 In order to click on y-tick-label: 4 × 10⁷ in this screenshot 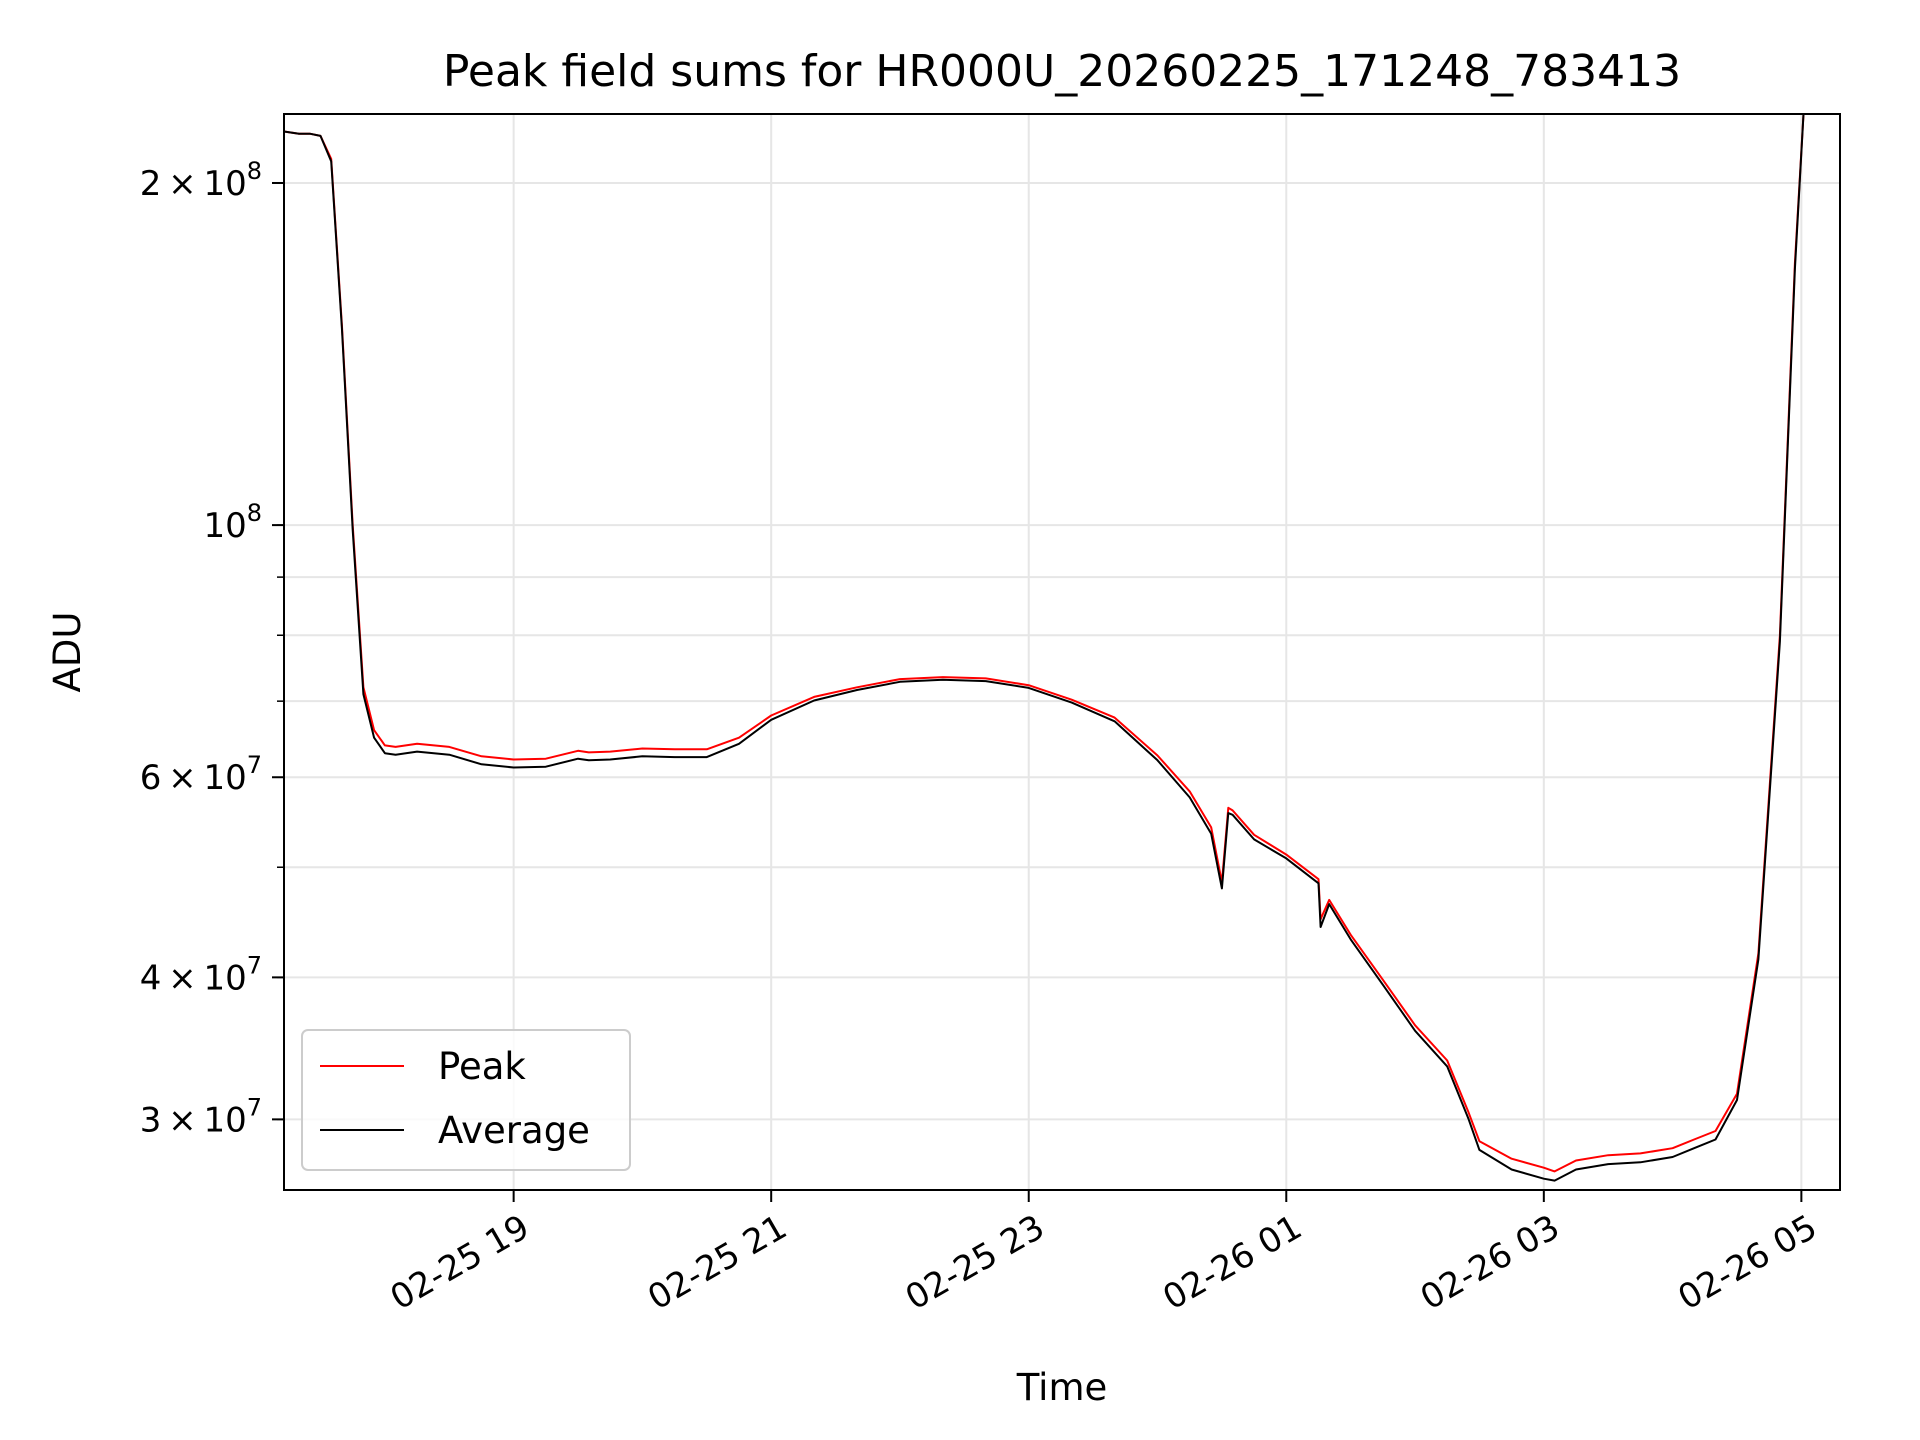, I will do `click(201, 974)`.